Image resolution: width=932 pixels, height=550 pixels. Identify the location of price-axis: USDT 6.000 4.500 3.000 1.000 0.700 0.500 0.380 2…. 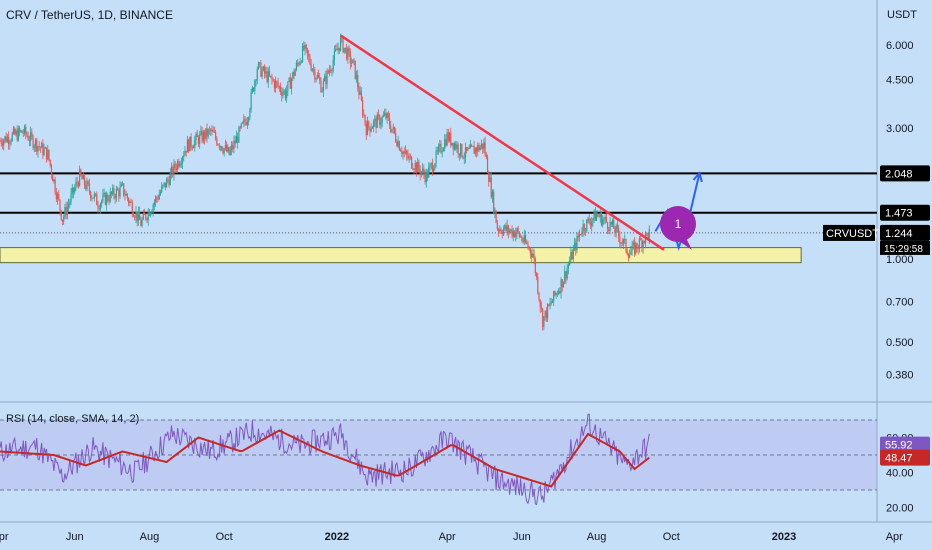
(876, 262).